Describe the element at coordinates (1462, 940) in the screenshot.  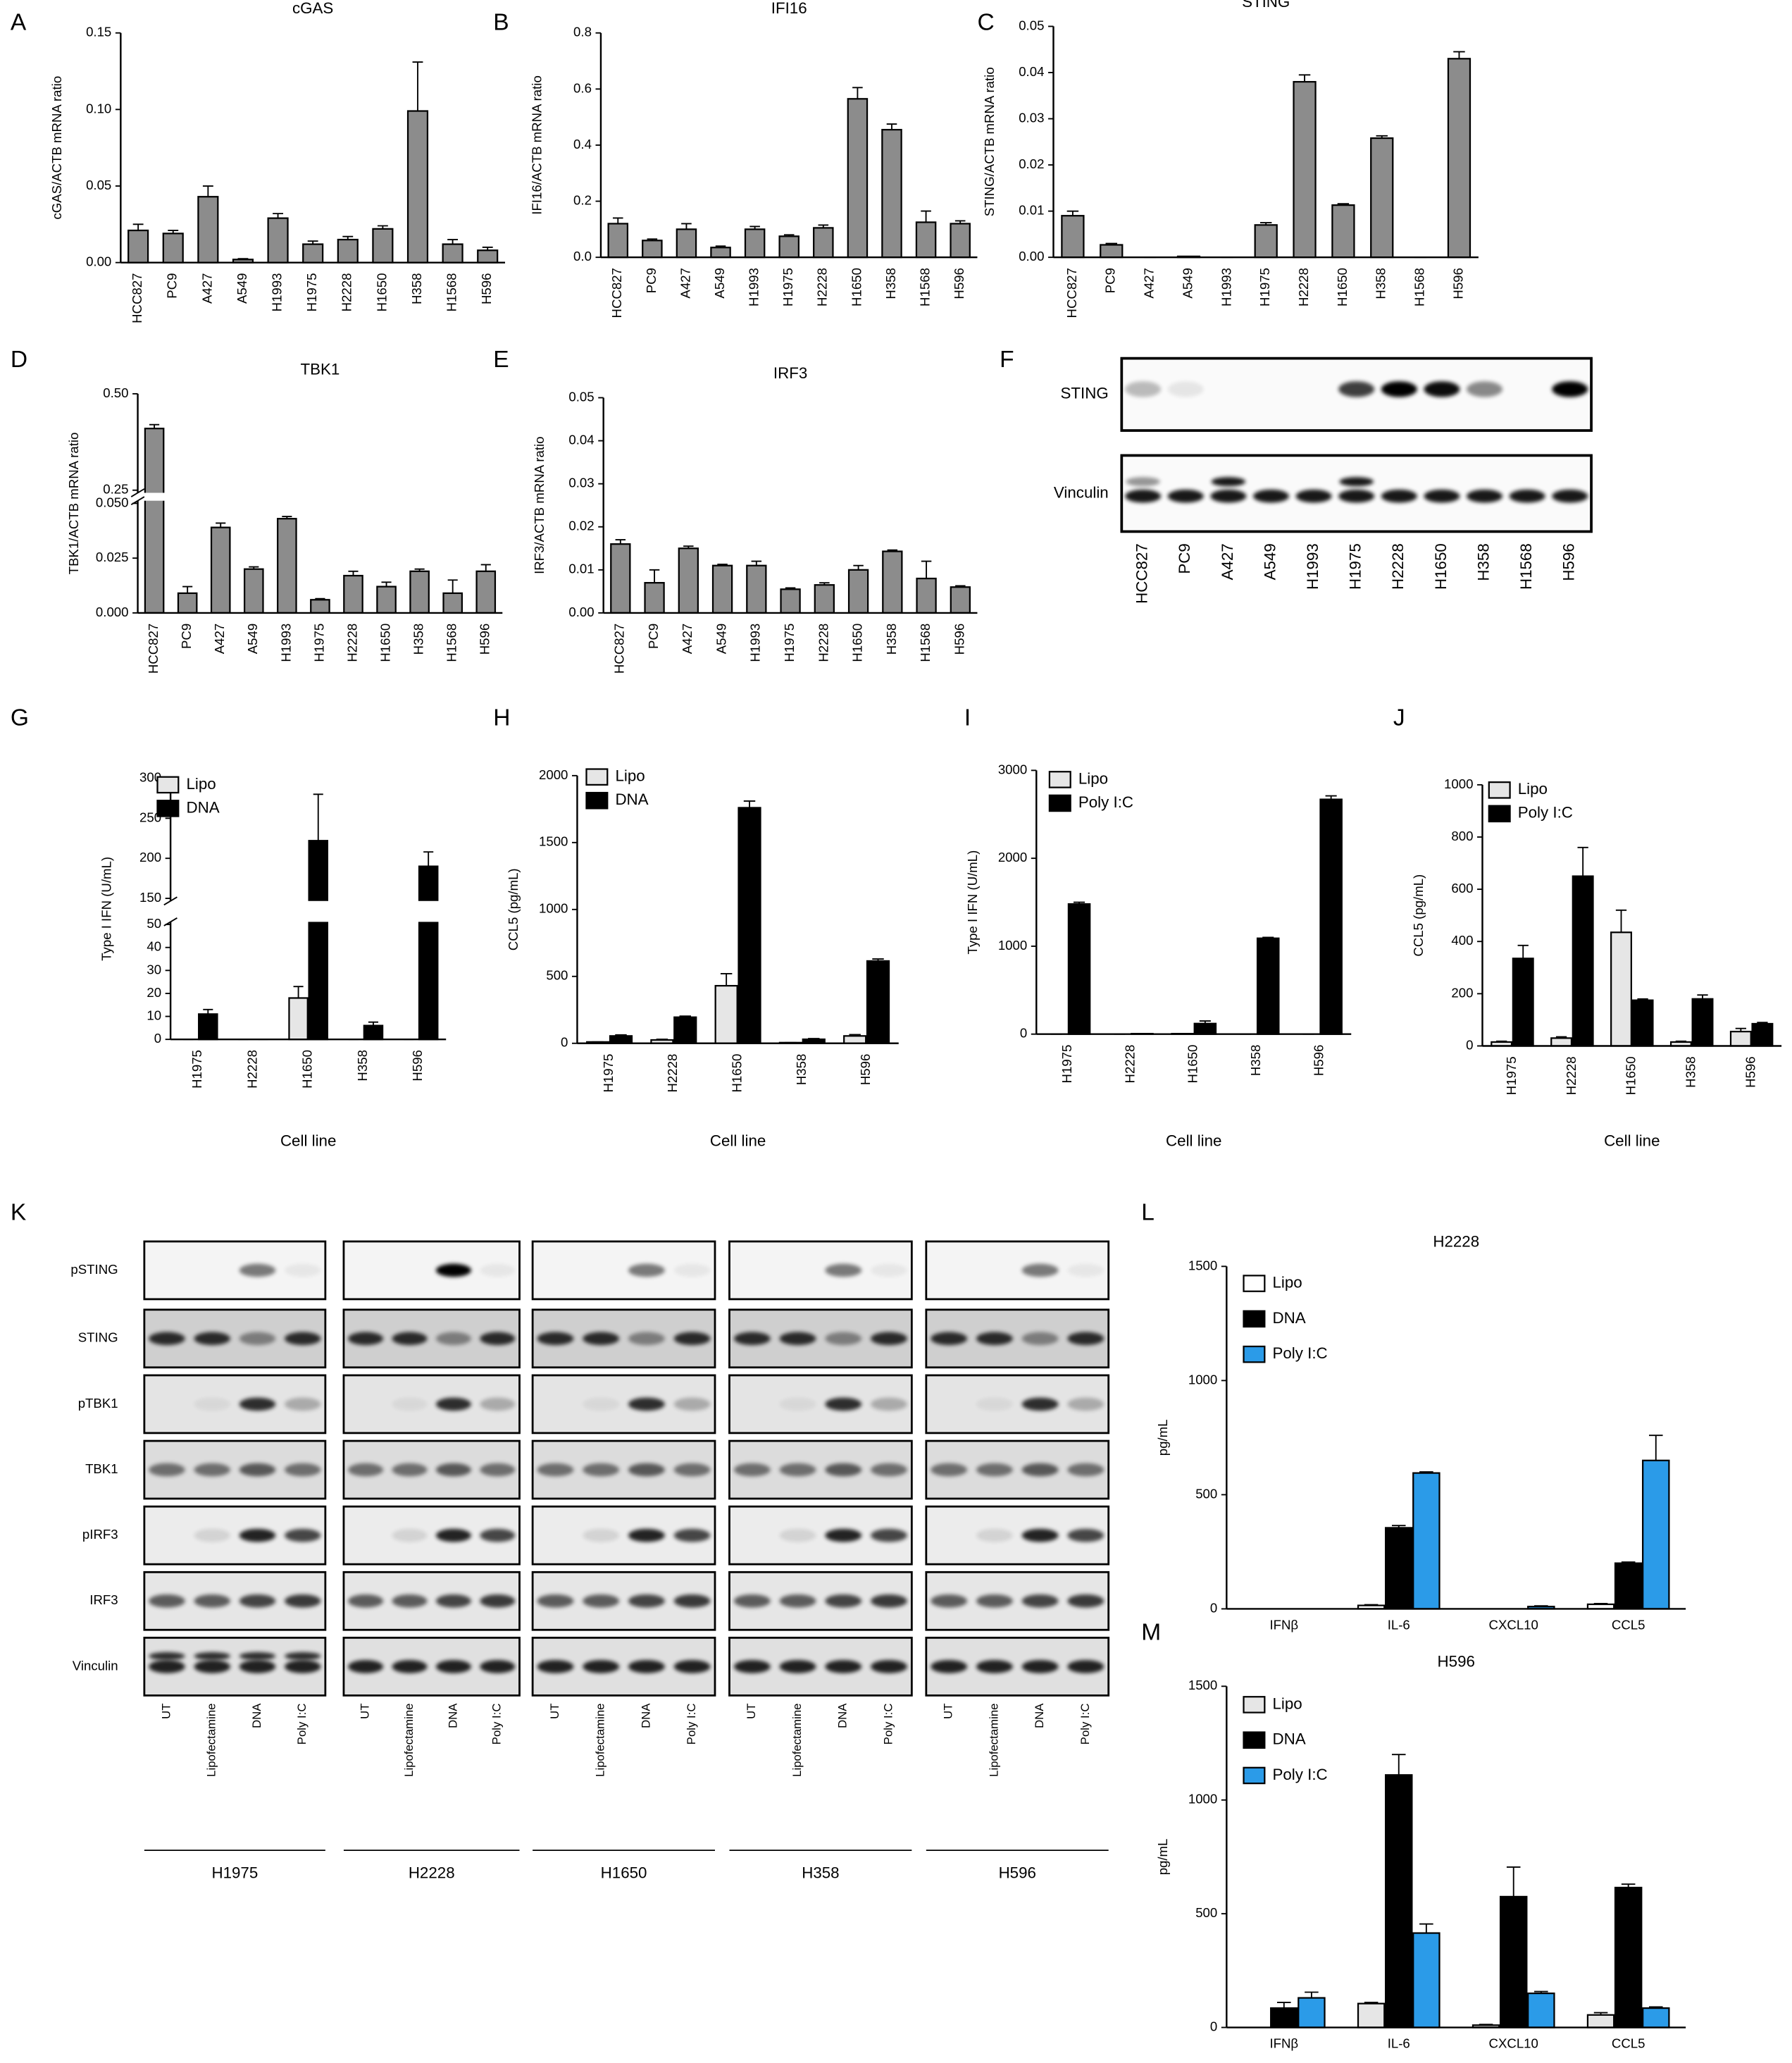
I see `y-tick-label: 400` at that location.